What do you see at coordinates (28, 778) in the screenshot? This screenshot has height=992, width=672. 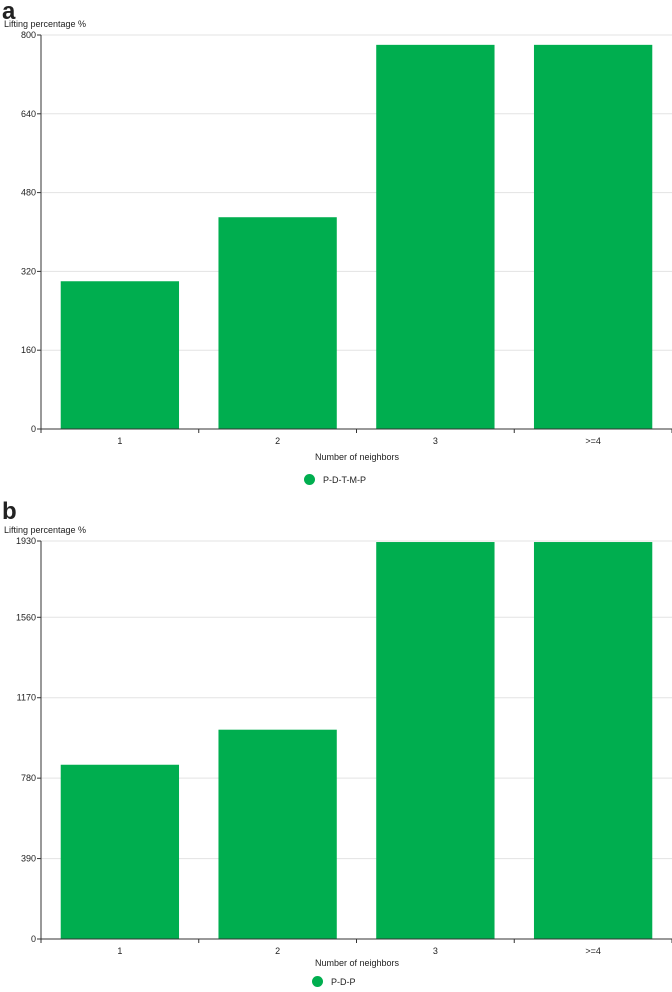 I see `y-tick-label: 780` at bounding box center [28, 778].